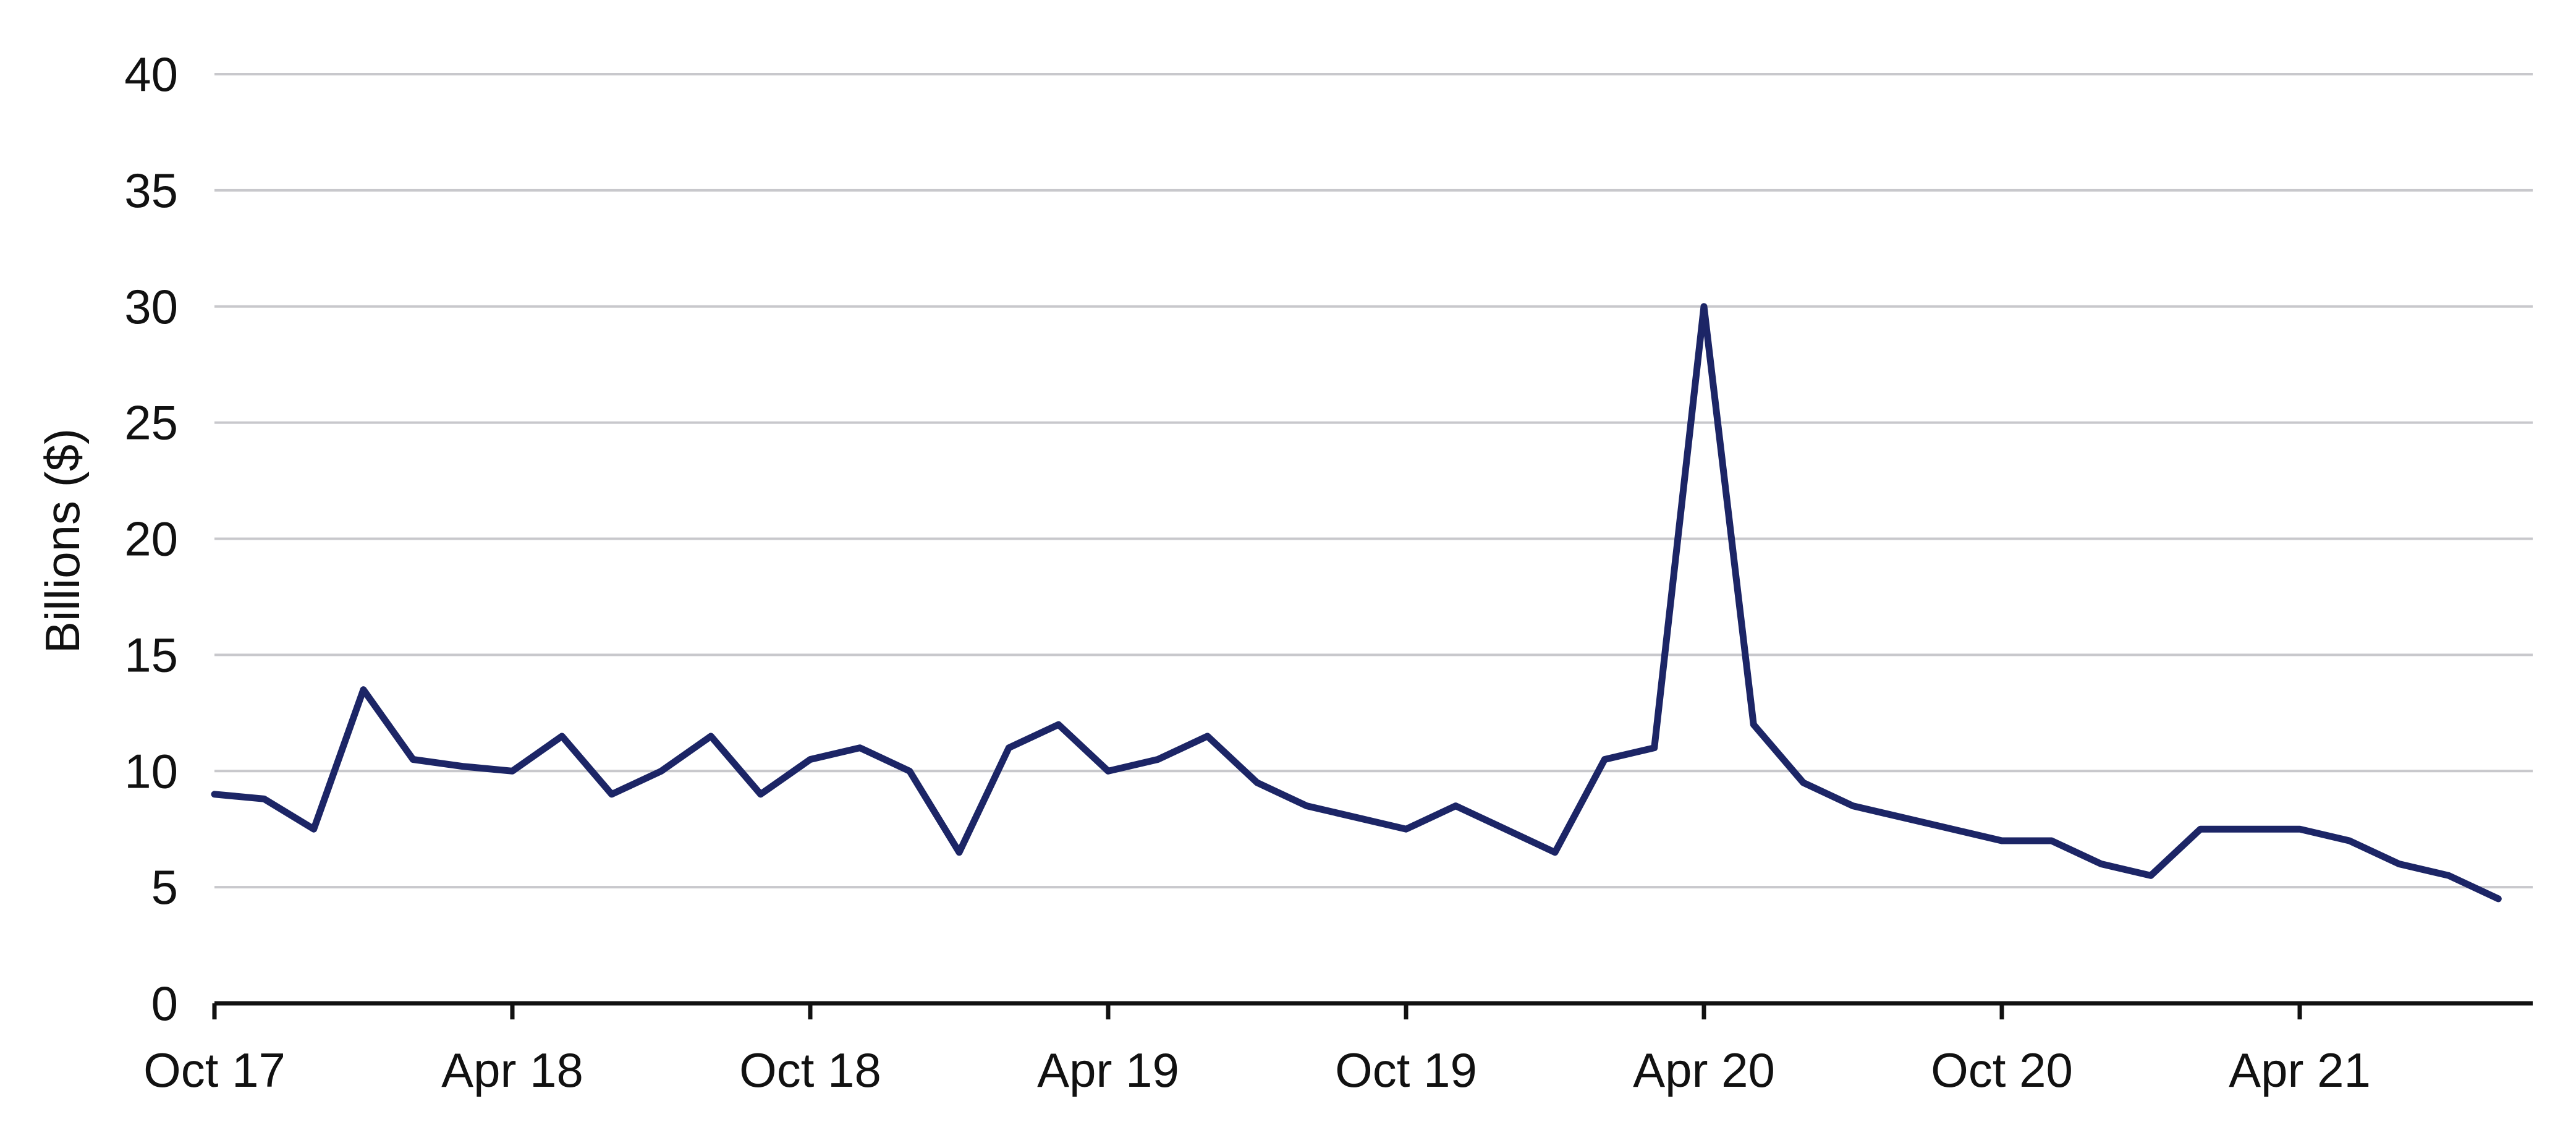  I want to click on x-tick-label: Apr 20, so click(1704, 1070).